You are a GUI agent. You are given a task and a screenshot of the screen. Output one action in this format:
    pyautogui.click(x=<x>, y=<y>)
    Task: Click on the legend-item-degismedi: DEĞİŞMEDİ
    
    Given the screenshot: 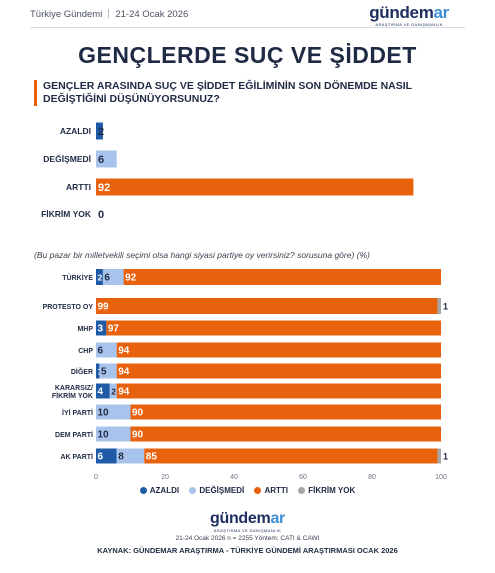 What is the action you would take?
    pyautogui.click(x=216, y=490)
    